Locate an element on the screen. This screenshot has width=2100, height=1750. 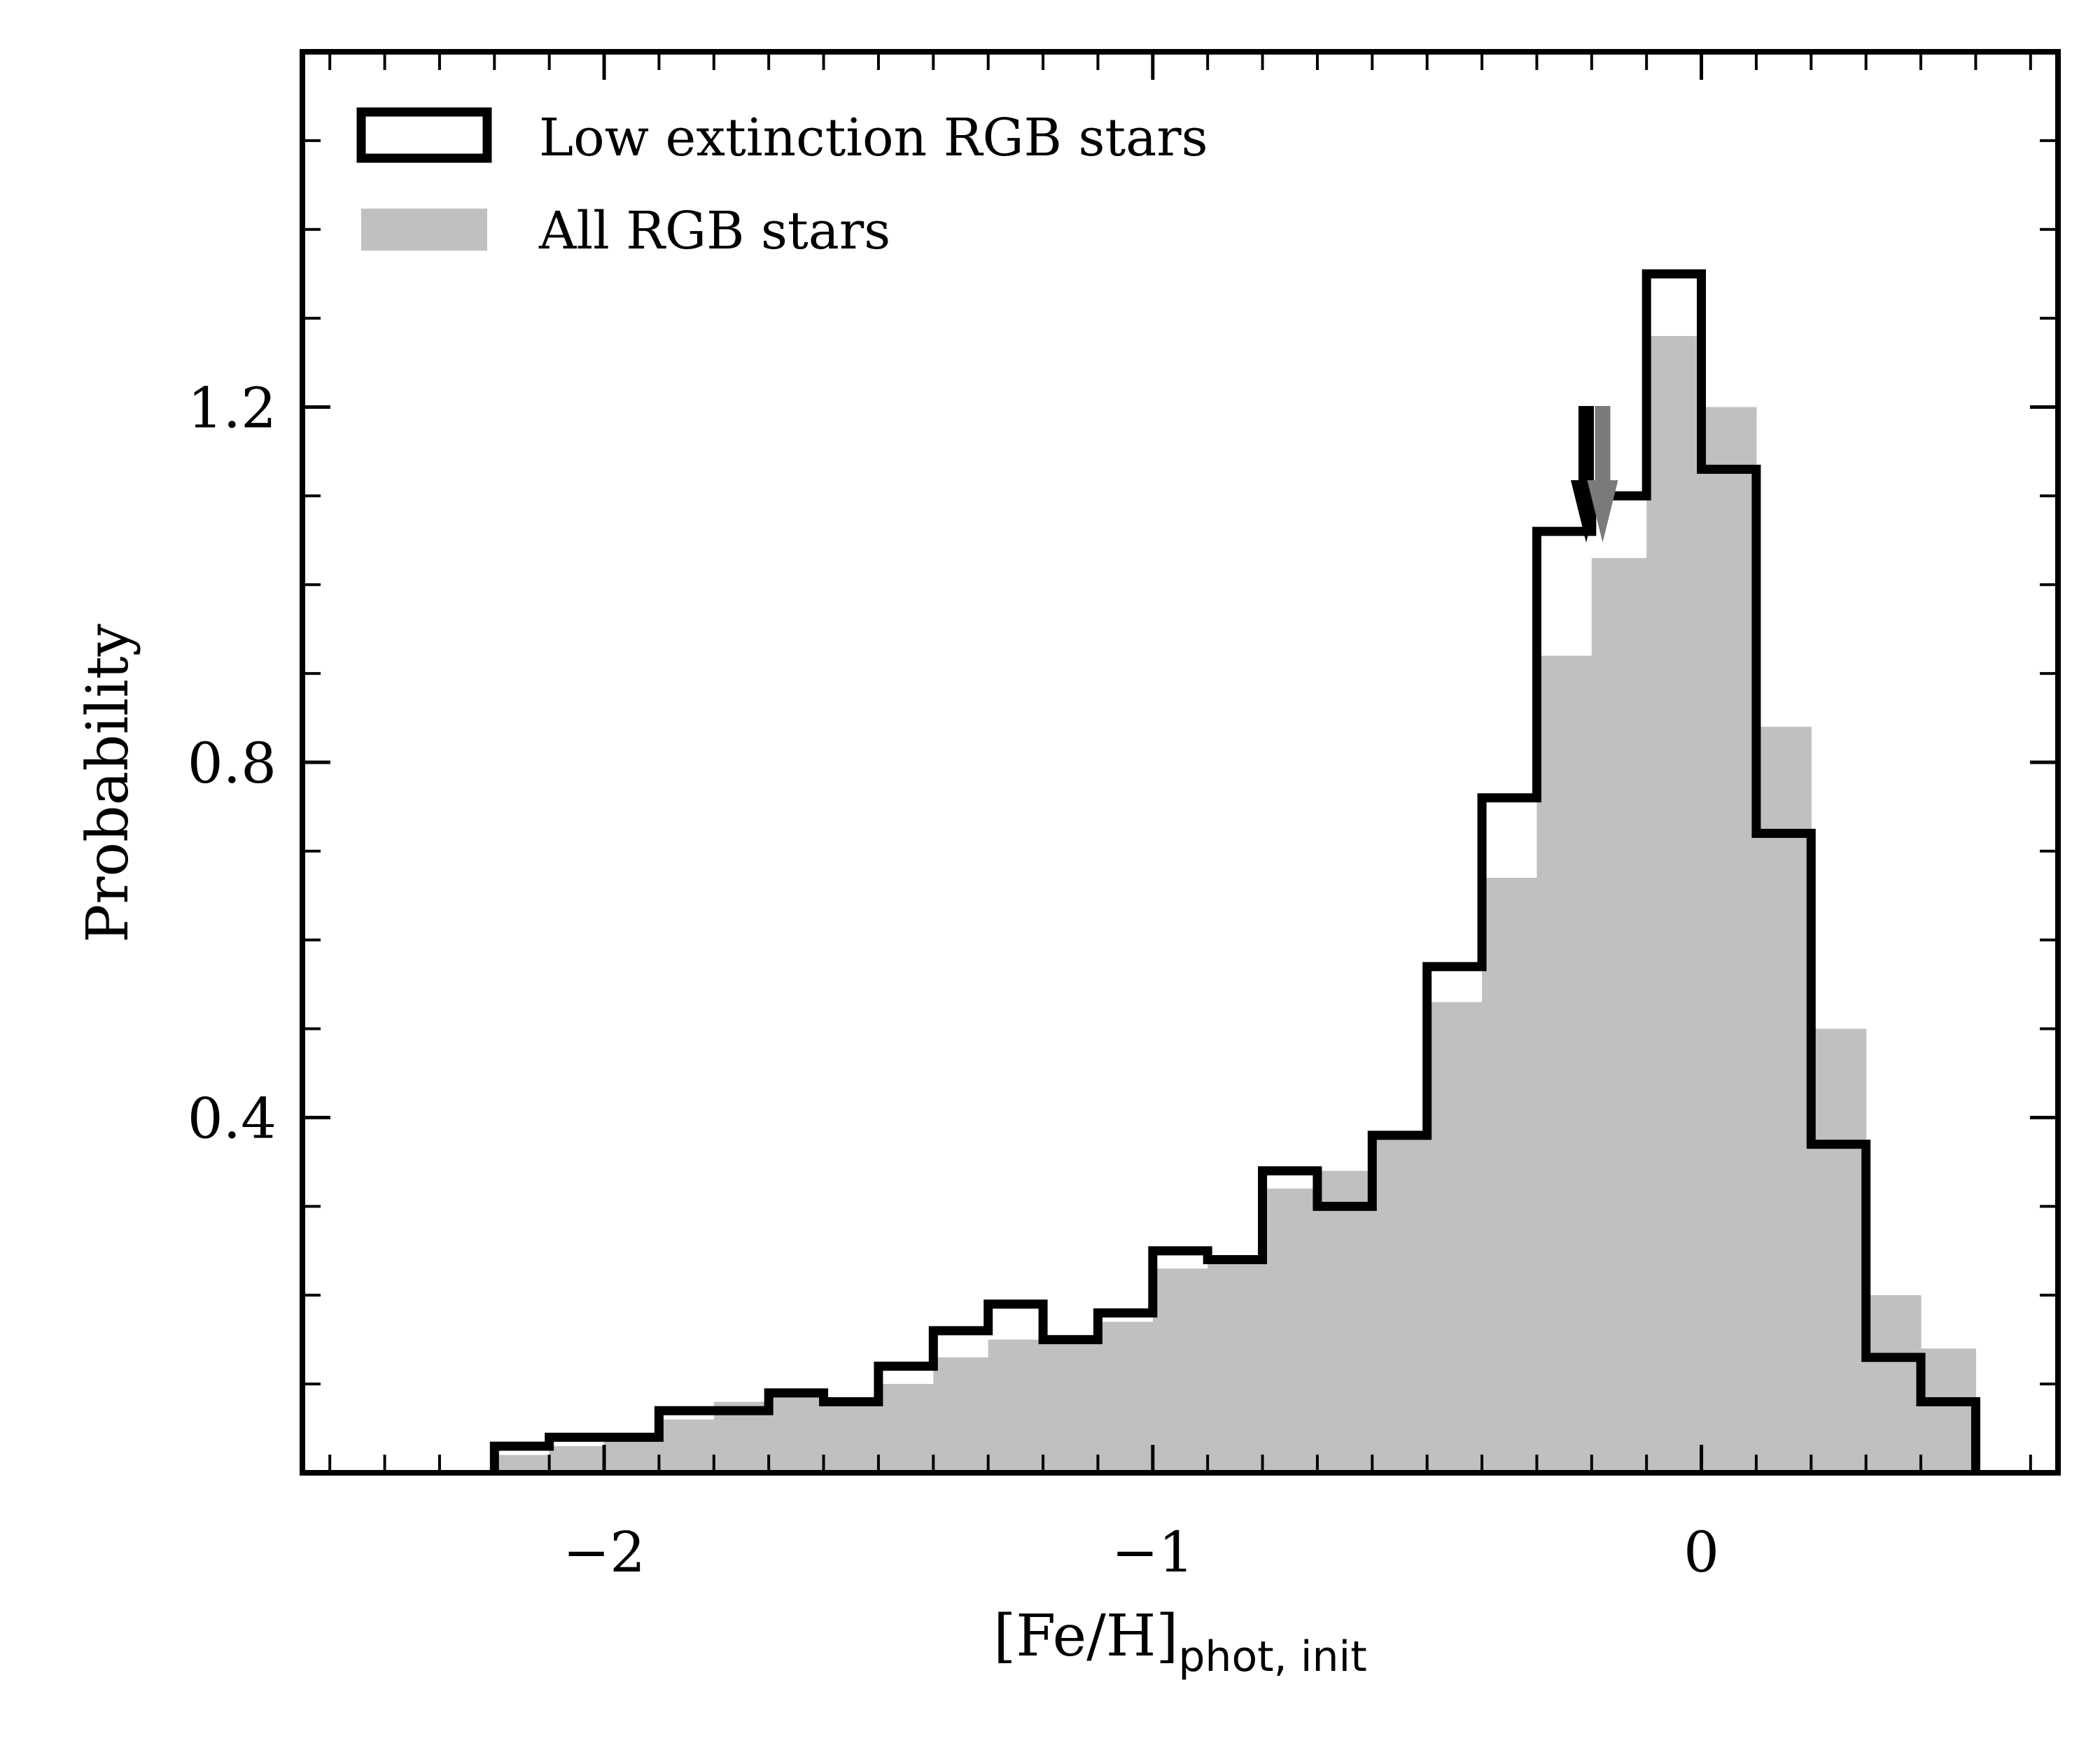
legend-label-low-extinction: Low extinction RGB stars is located at coordinates (873, 138).